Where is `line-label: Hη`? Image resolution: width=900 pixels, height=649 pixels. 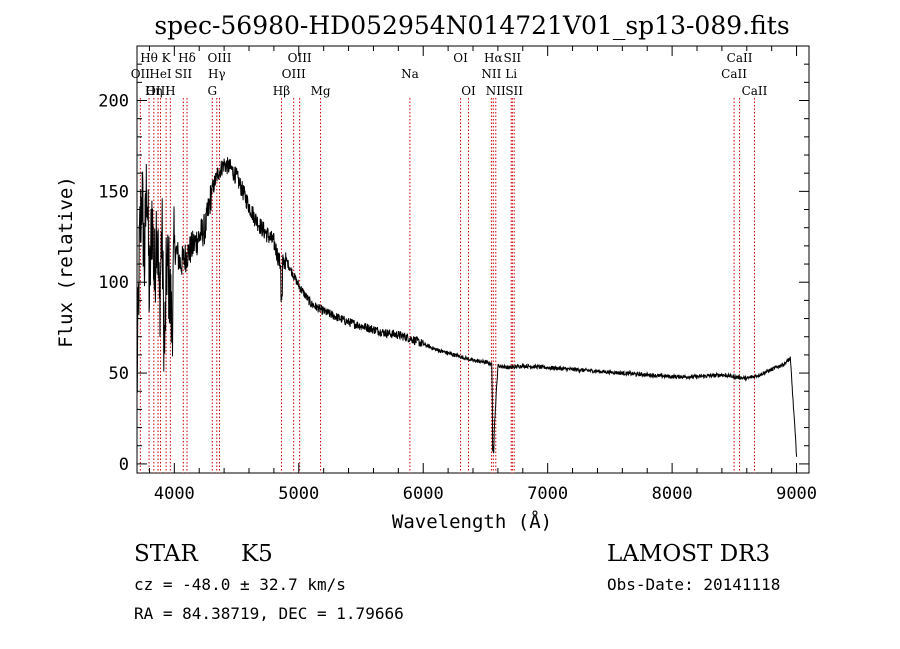
line-label: Hη is located at coordinates (154, 91).